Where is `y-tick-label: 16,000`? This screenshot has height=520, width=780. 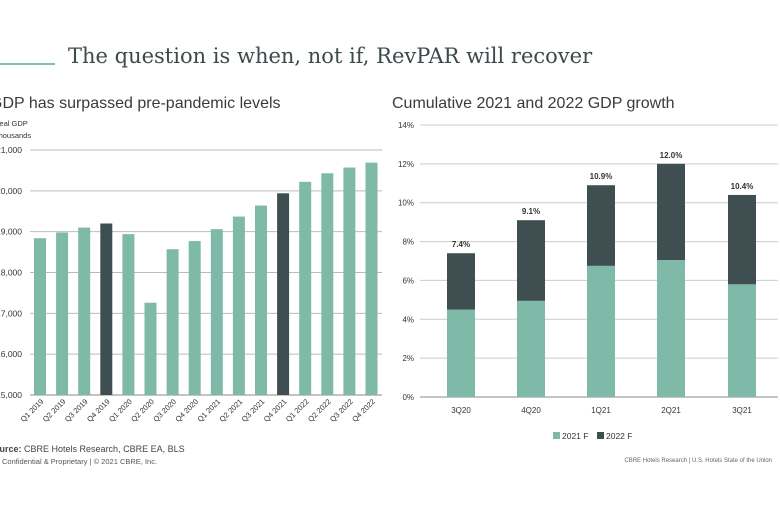 y-tick-label: 16,000 is located at coordinates (11, 354).